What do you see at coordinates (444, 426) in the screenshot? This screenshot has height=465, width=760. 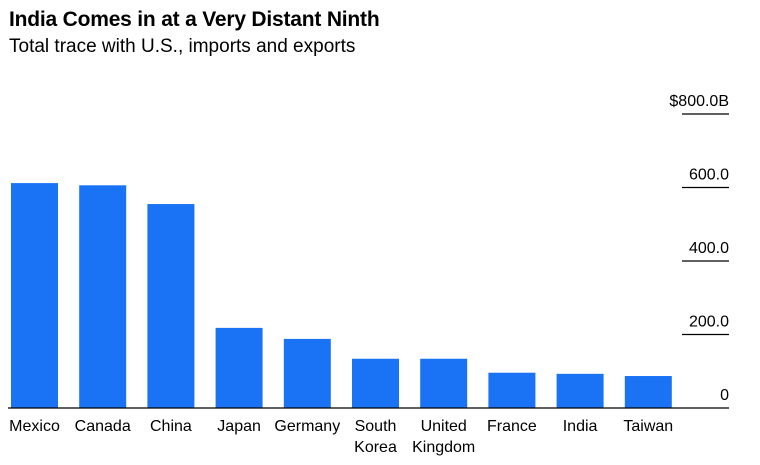 I see `x-category-label: United` at bounding box center [444, 426].